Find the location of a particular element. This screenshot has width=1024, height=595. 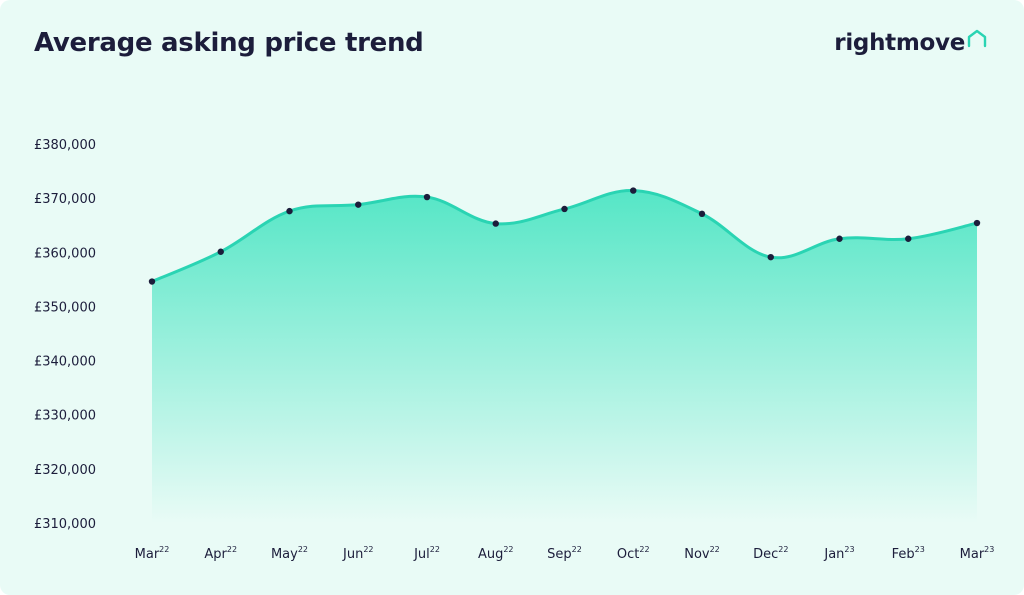

x-tick-label: Aug22 is located at coordinates (496, 553).